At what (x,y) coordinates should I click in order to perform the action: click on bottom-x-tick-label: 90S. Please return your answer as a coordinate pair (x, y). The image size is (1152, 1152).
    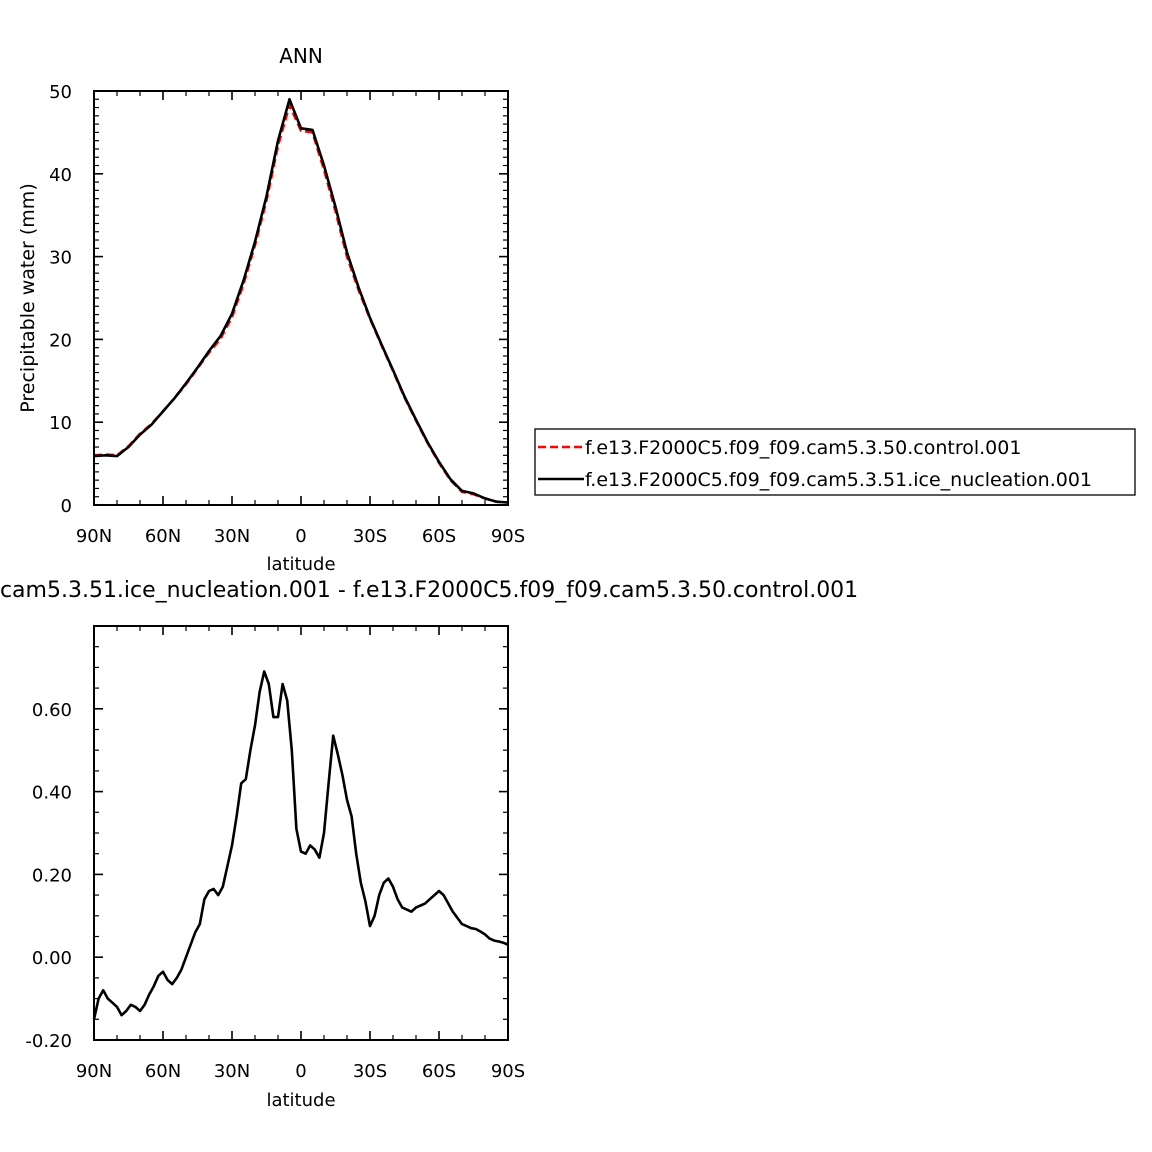
    Looking at the image, I should click on (508, 1071).